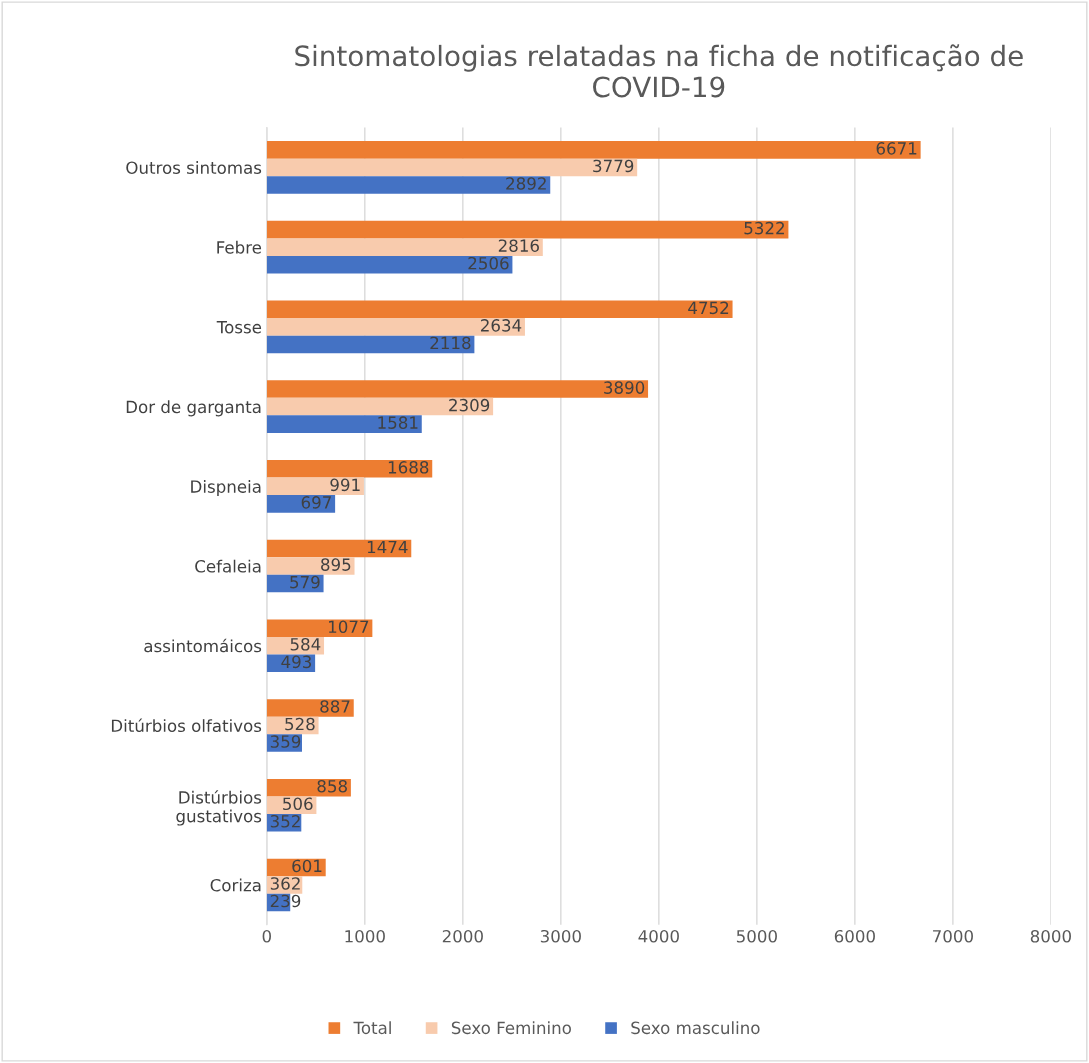  I want to click on data-label: 887, so click(335, 706).